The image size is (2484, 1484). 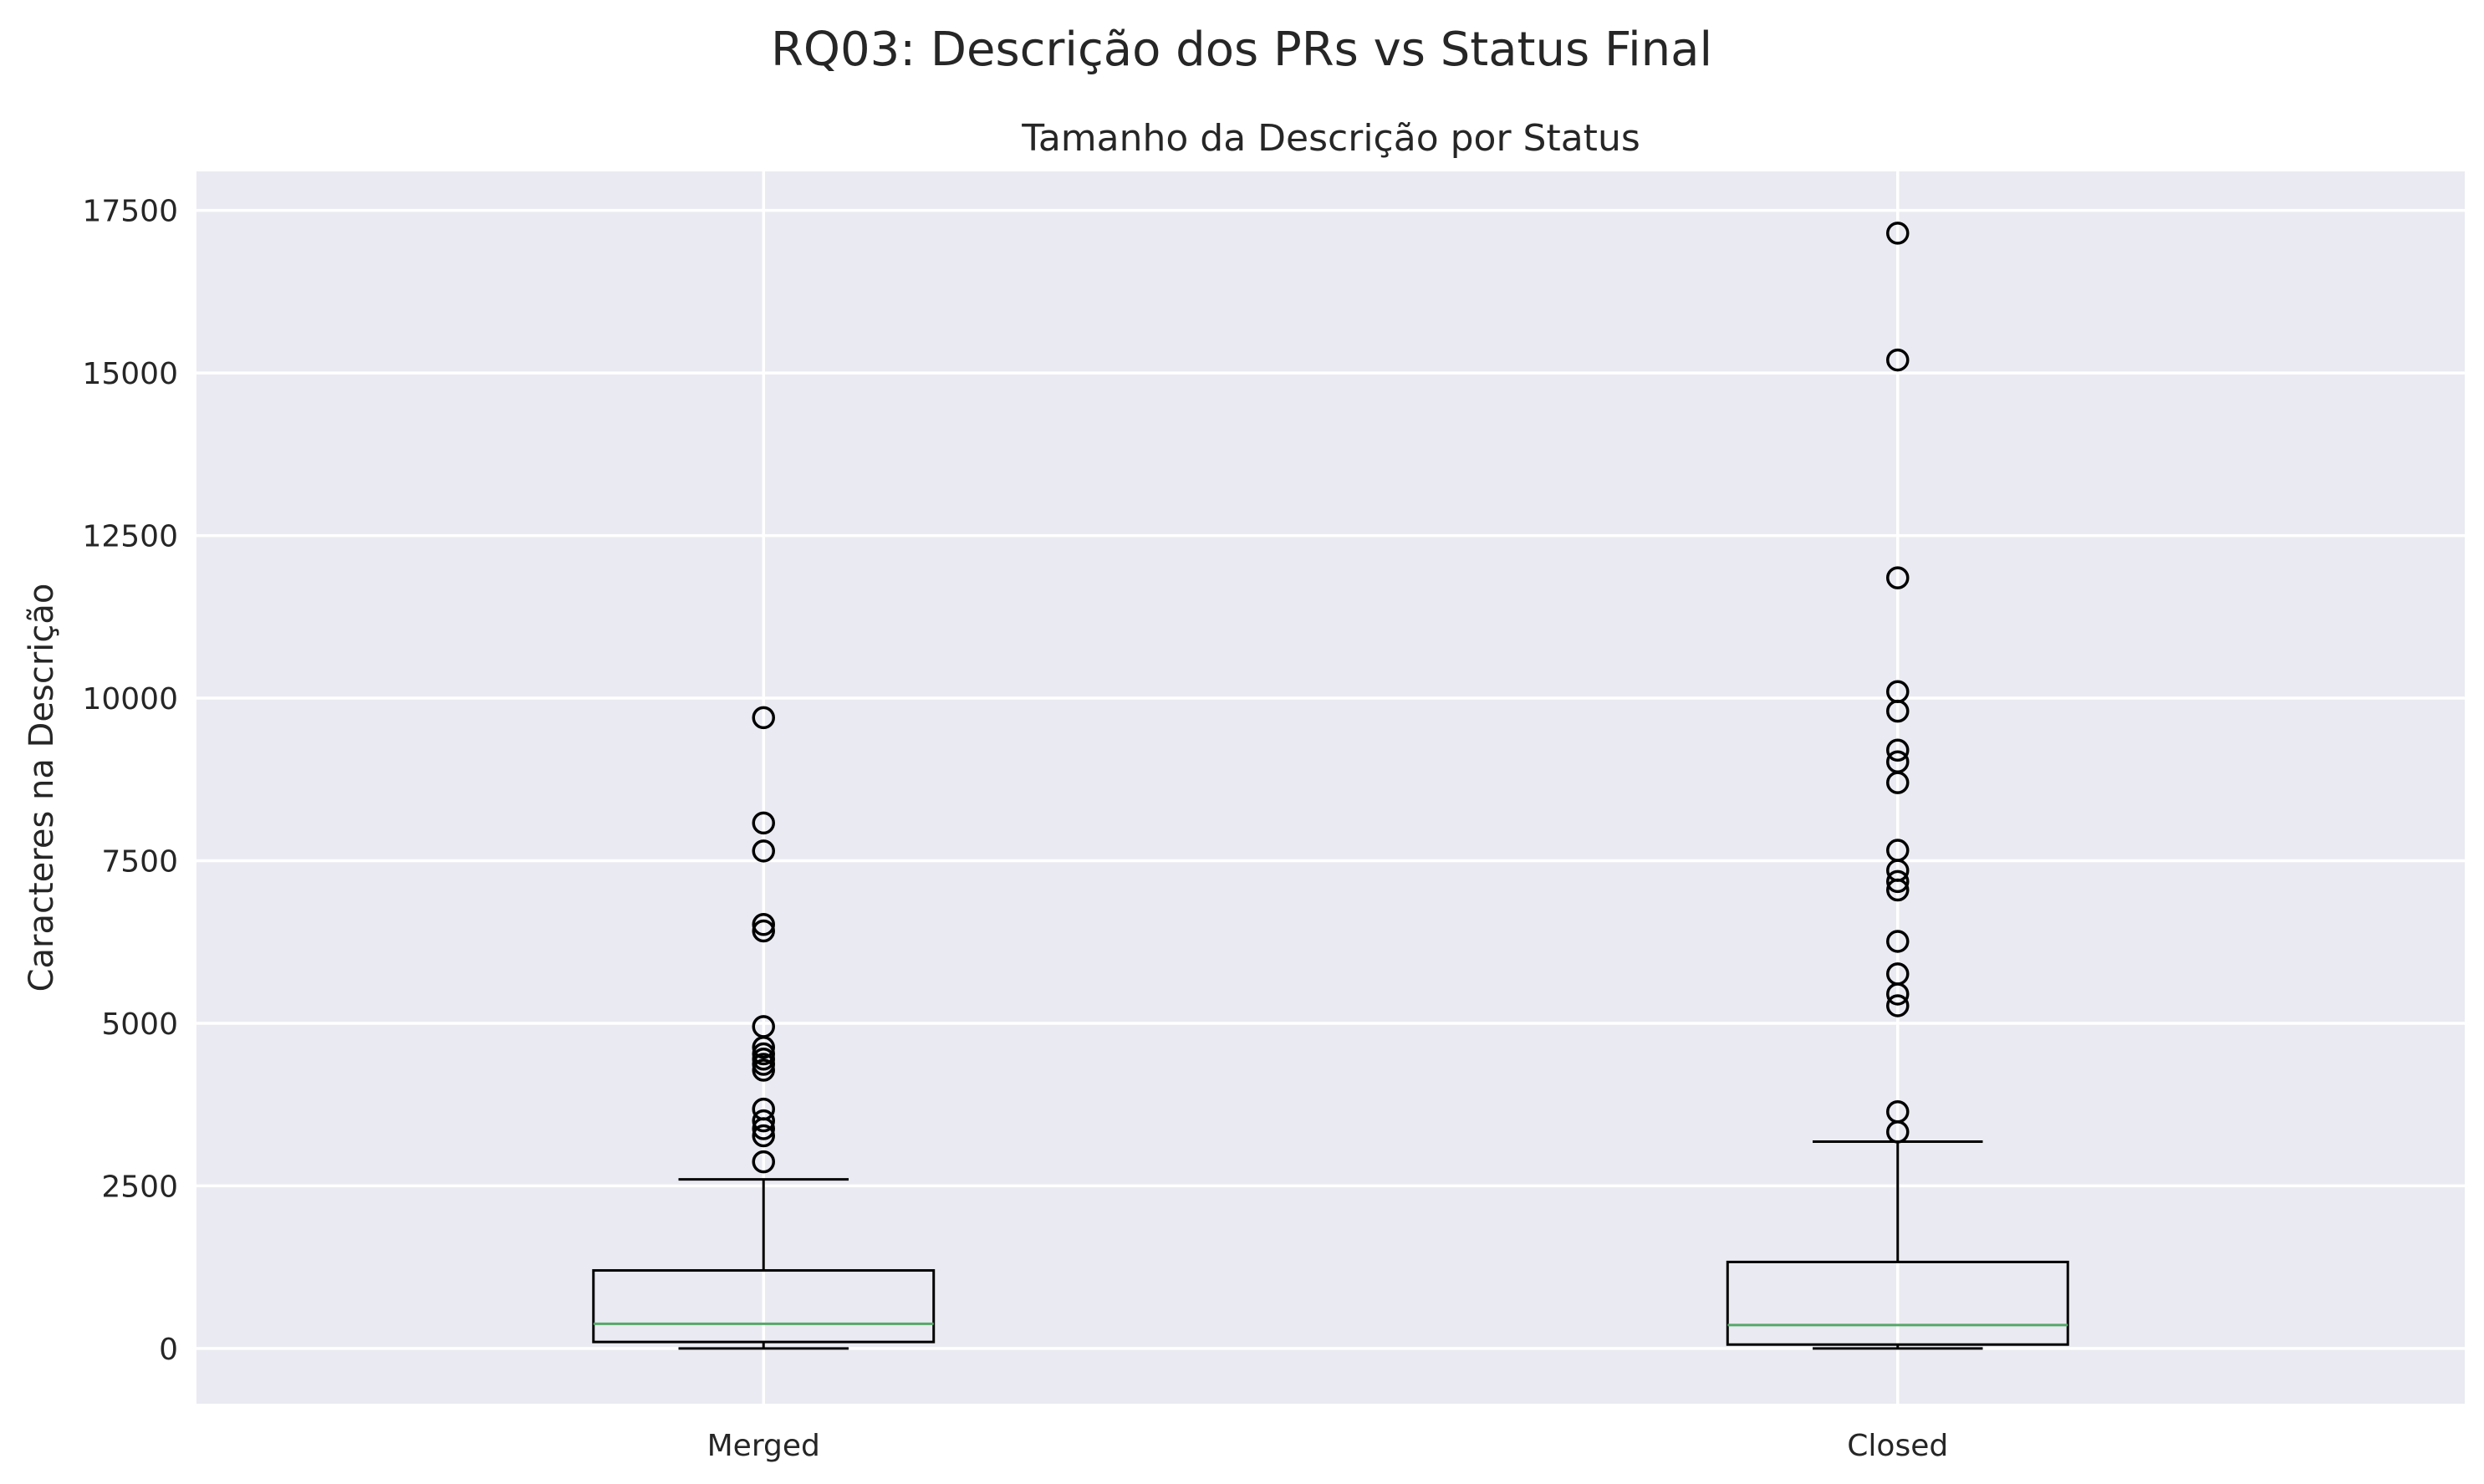 What do you see at coordinates (139, 1024) in the screenshot?
I see `y-tick-label-2: 5000` at bounding box center [139, 1024].